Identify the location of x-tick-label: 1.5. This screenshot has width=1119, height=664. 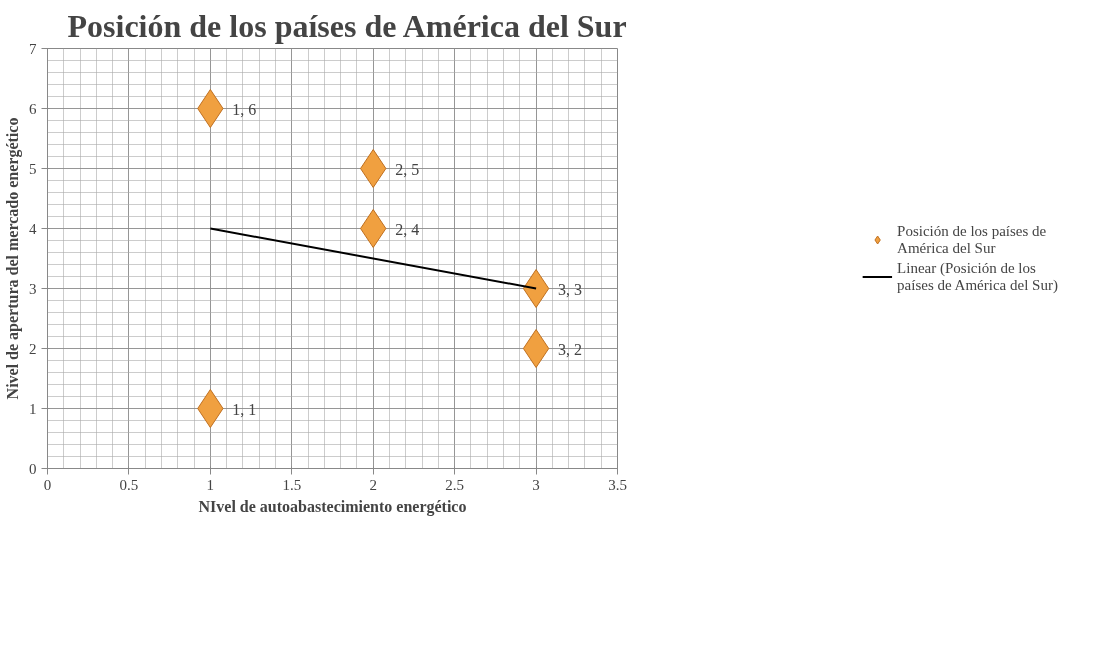
(292, 484).